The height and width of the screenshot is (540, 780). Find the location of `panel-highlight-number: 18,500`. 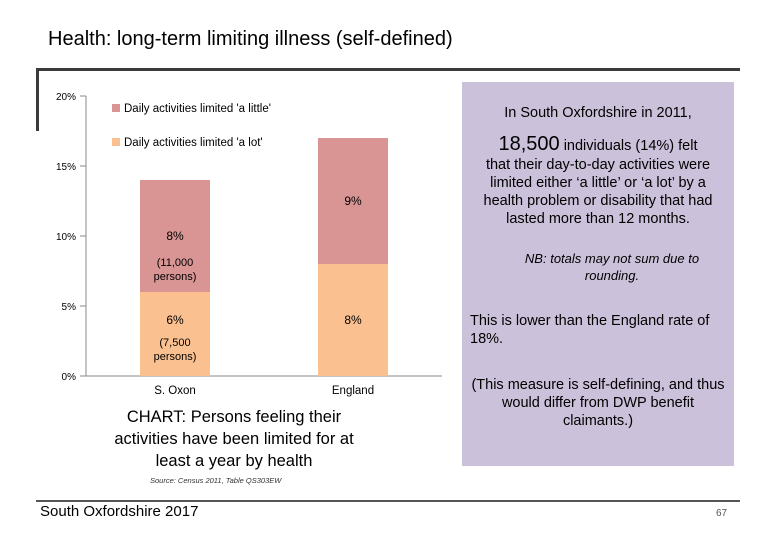

panel-highlight-number: 18,500 is located at coordinates (529, 144).